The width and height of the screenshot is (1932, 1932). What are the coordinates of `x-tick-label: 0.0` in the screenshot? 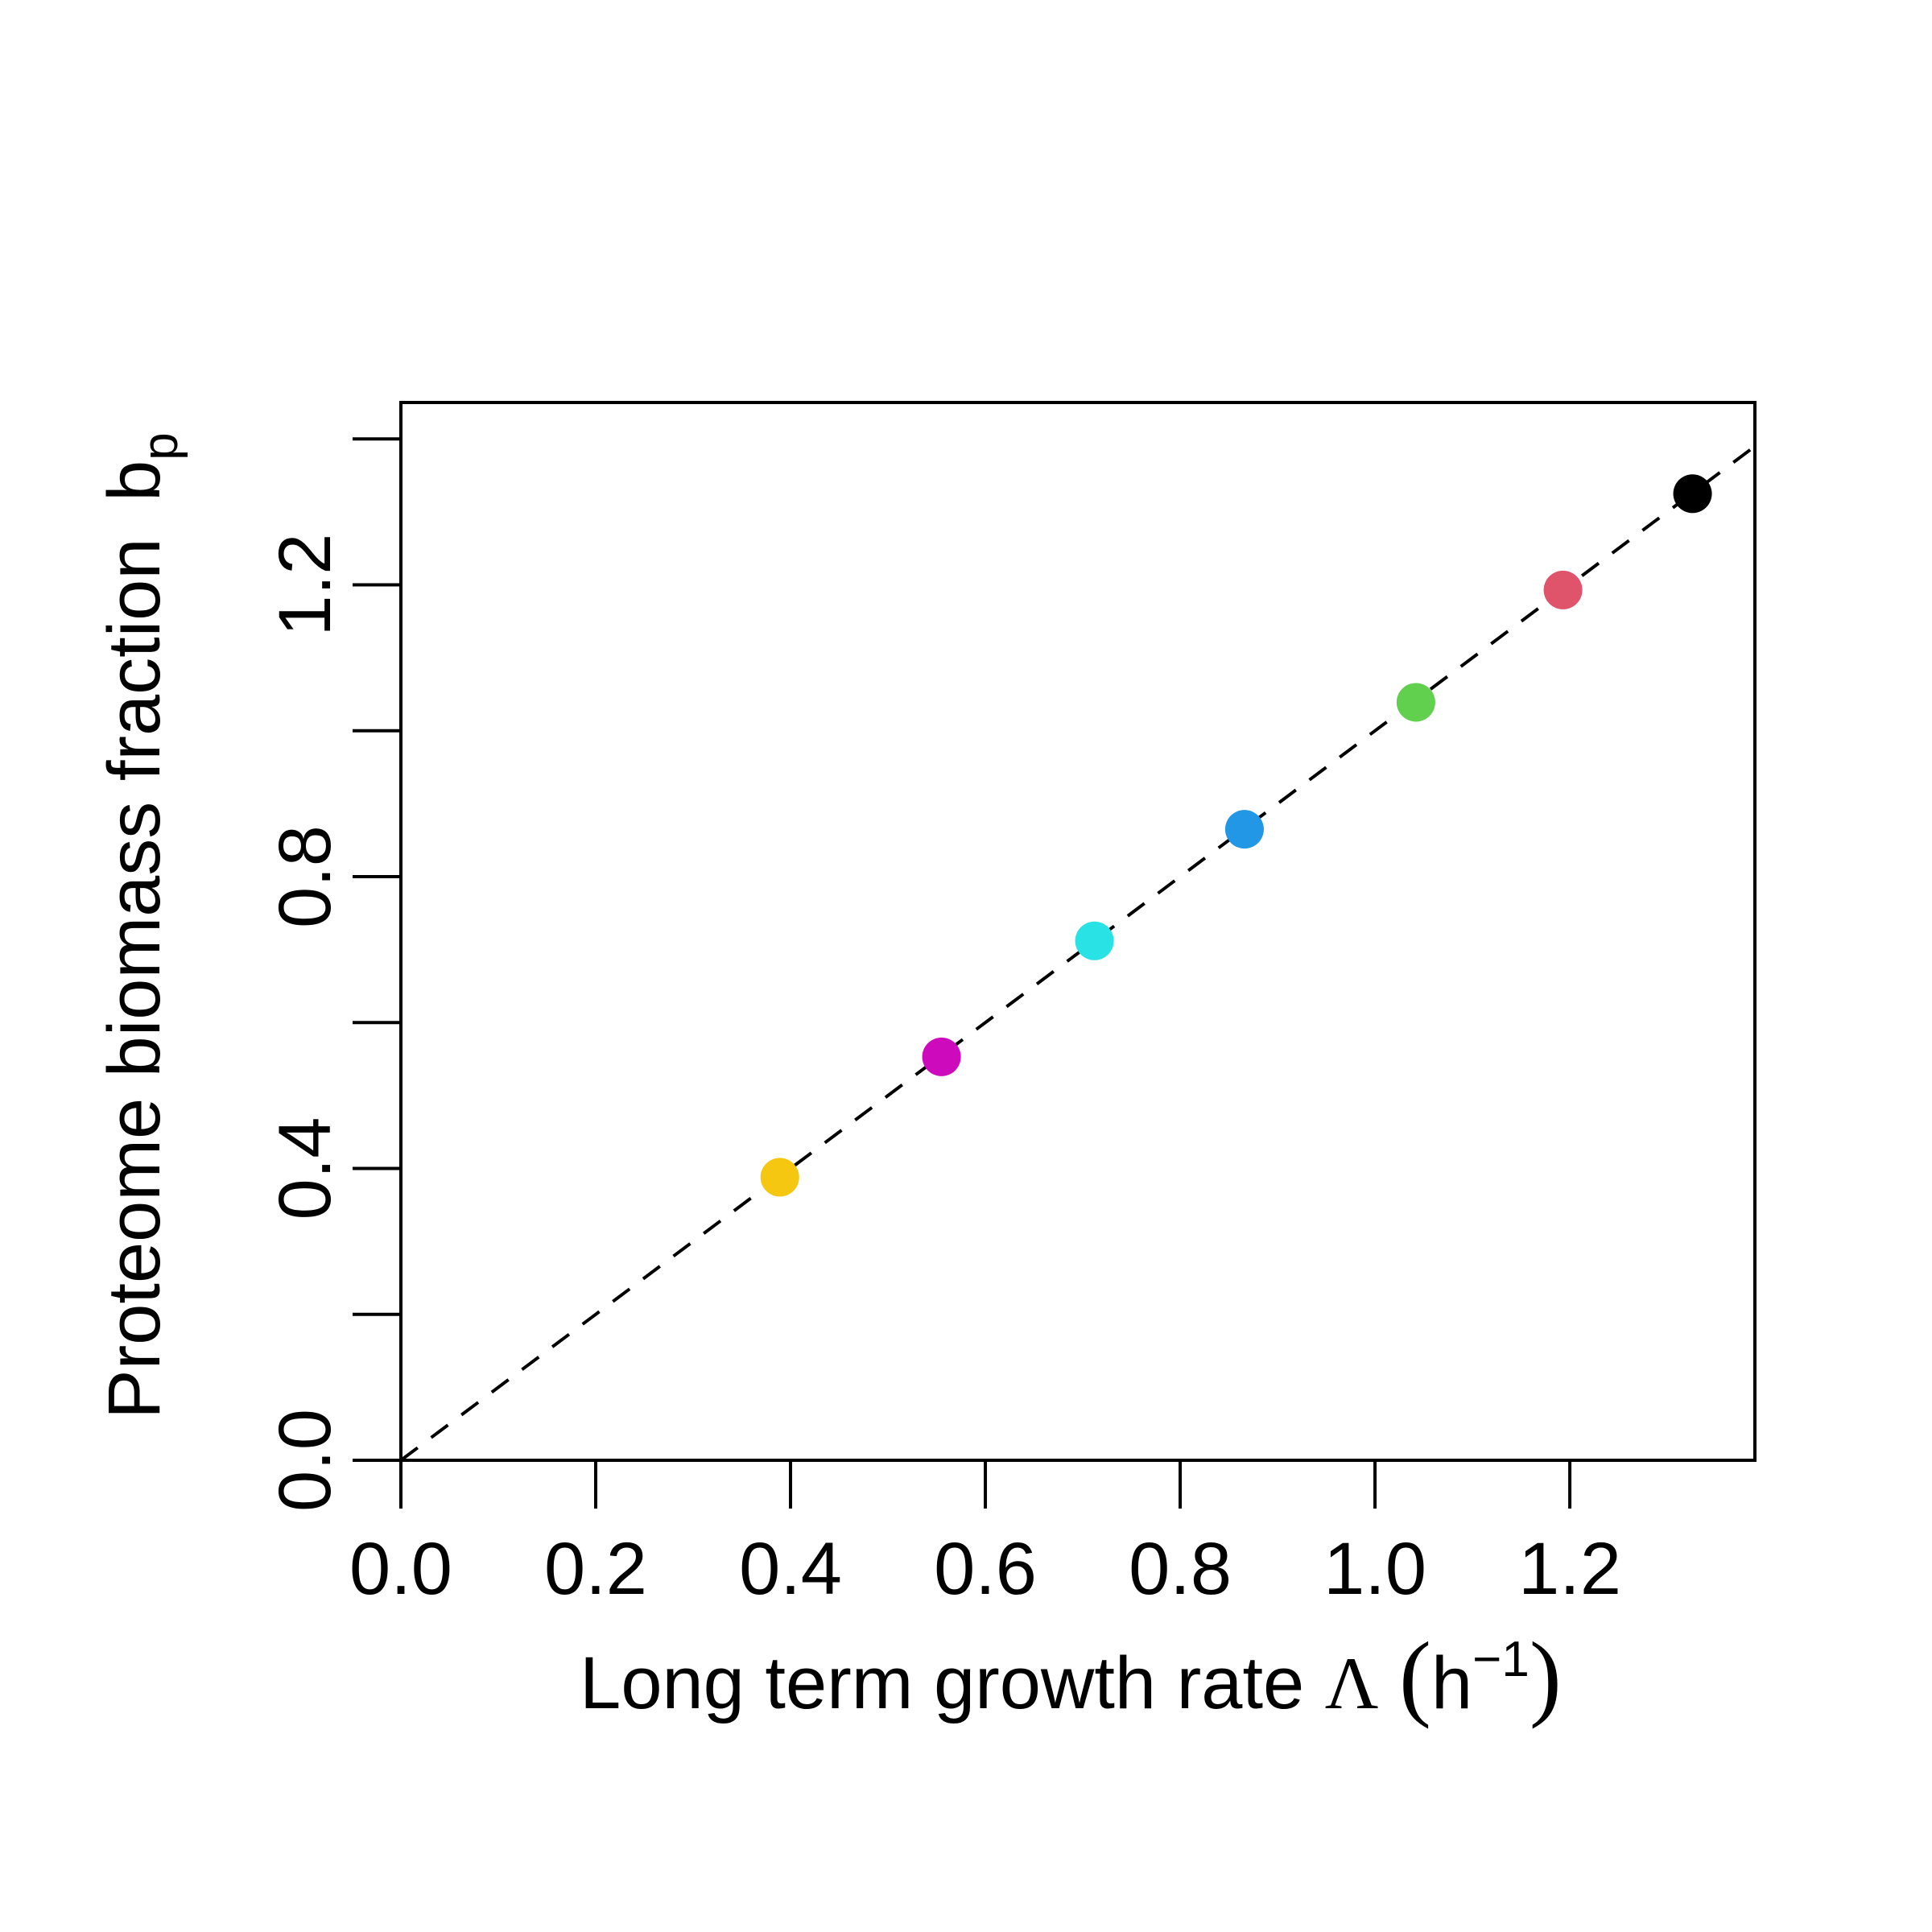 It's located at (400, 1569).